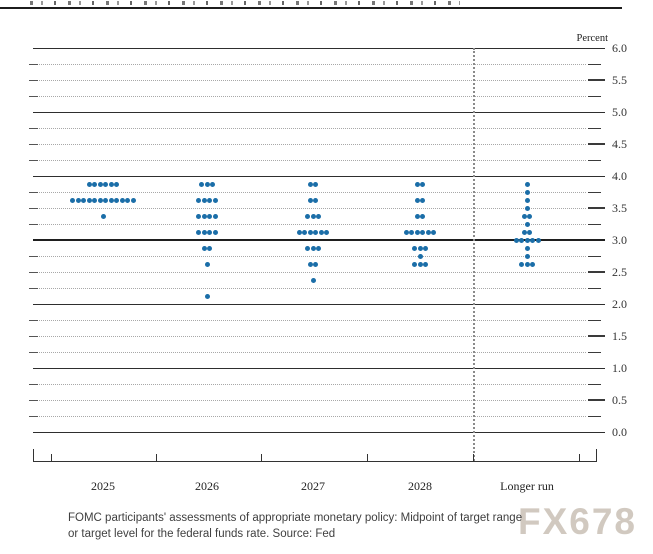  I want to click on left-edge-tick-1.50, so click(33, 336).